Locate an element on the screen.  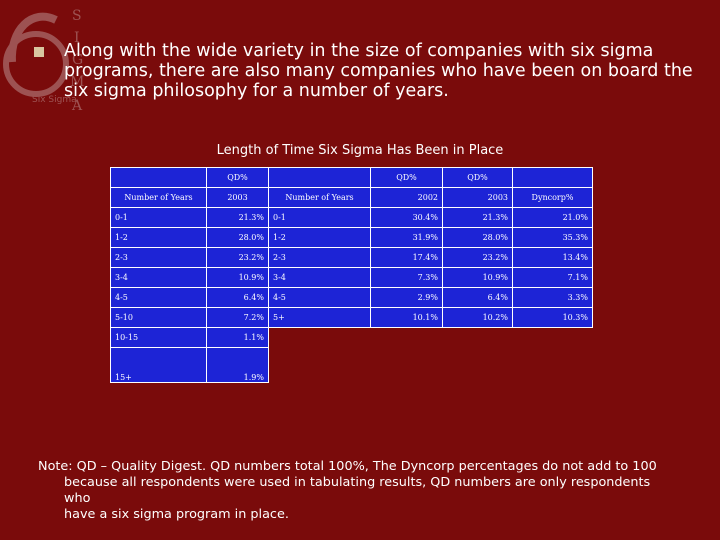
table-row: 15+ 1.9% is located at coordinates (351, 365).